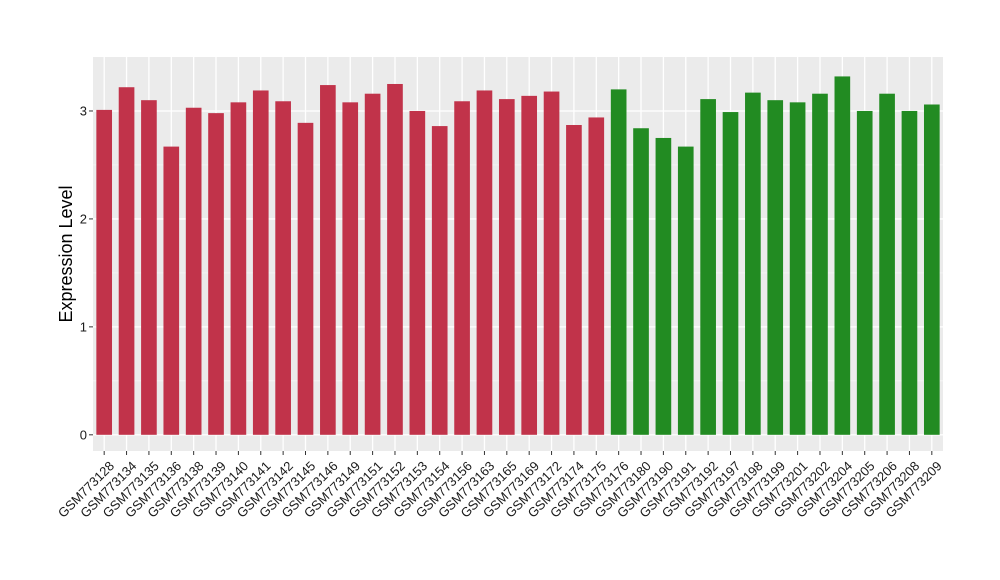 This screenshot has width=1000, height=580. Describe the element at coordinates (529, 265) in the screenshot. I see `bar-GSM773169` at that location.